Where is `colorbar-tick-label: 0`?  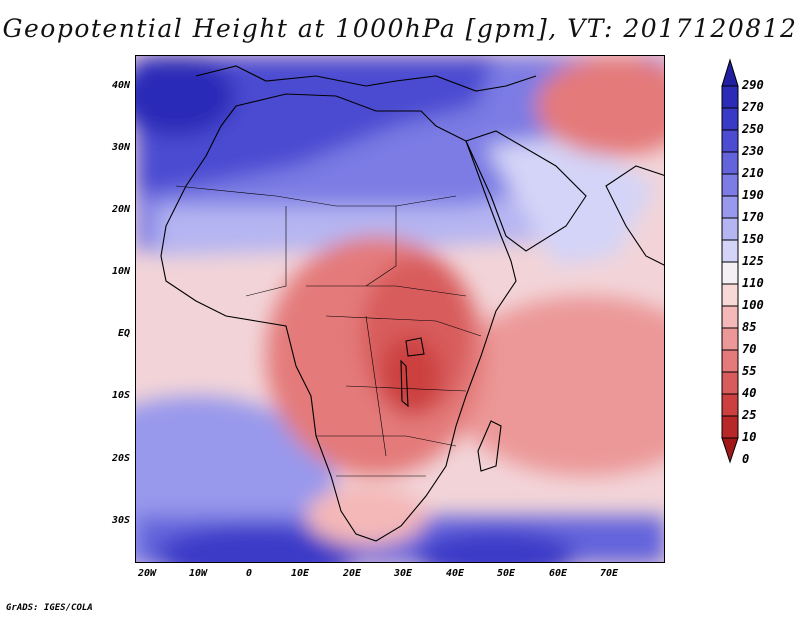 colorbar-tick-label: 0 is located at coordinates (746, 459).